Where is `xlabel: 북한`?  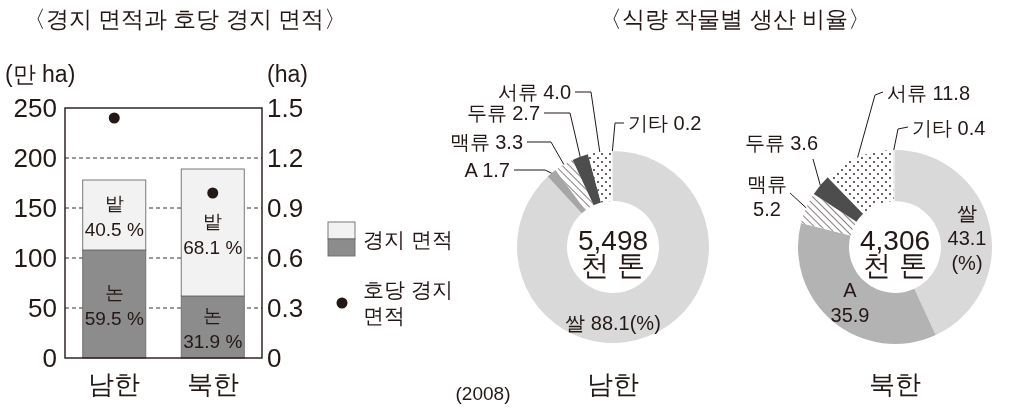
xlabel: 북한 is located at coordinates (895, 384).